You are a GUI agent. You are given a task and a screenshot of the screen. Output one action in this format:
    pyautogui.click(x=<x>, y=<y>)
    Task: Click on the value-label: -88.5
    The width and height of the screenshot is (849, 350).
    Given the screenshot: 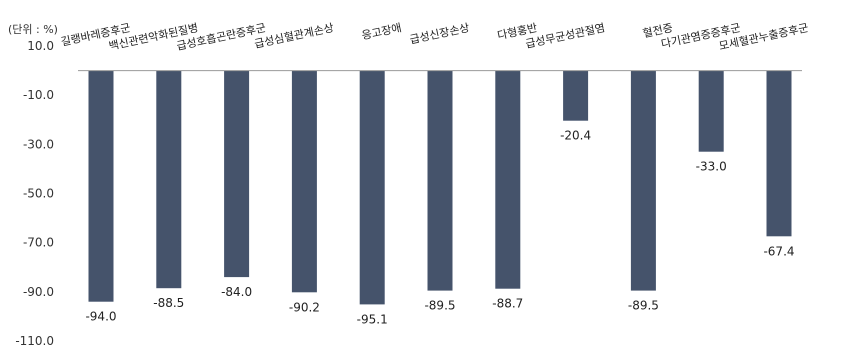 What is the action you would take?
    pyautogui.click(x=168, y=303)
    